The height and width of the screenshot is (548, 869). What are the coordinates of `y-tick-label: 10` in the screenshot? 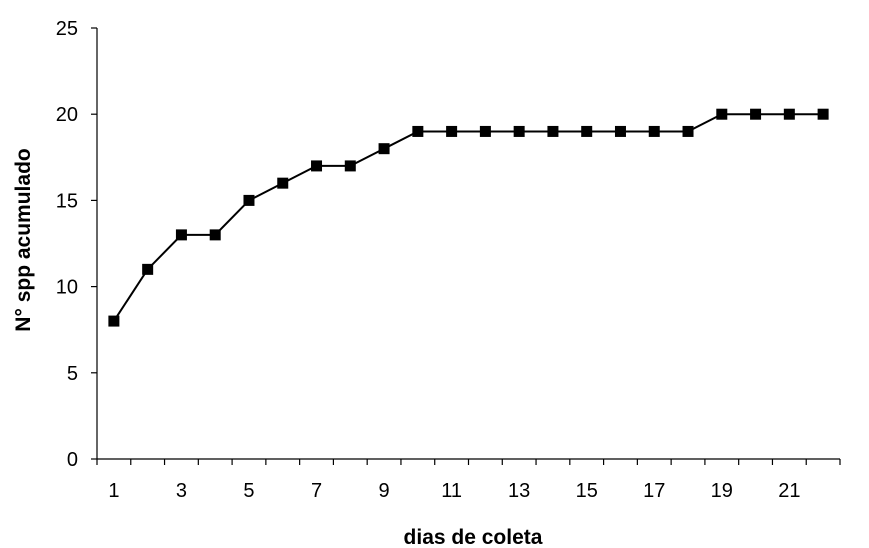 It's located at (67, 288).